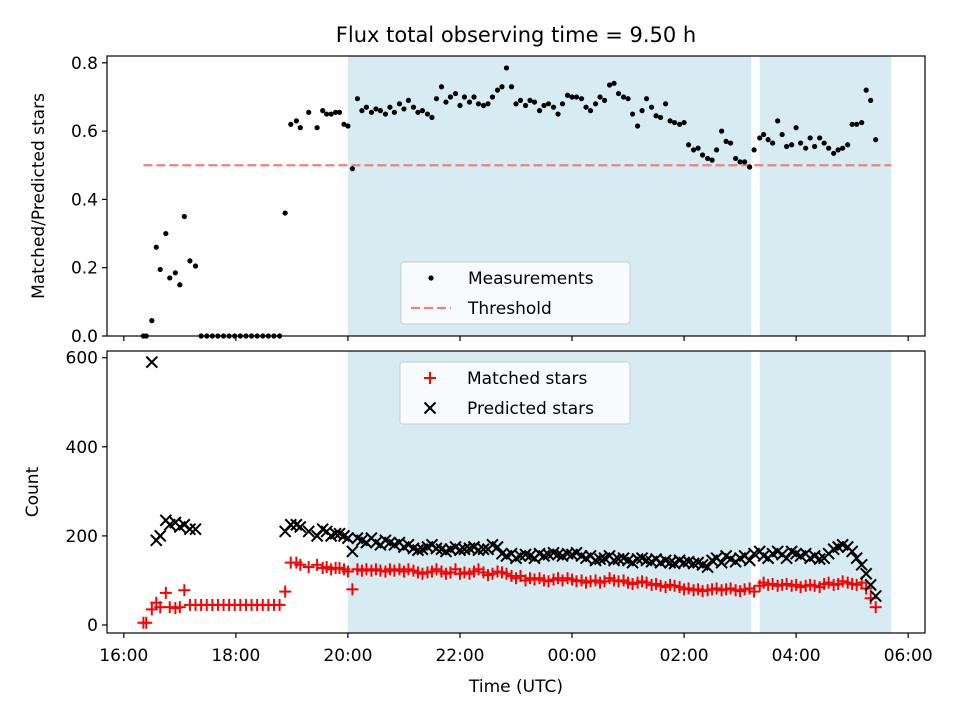 The image size is (960, 720). I want to click on x-tick-label: 02:00, so click(684, 656).